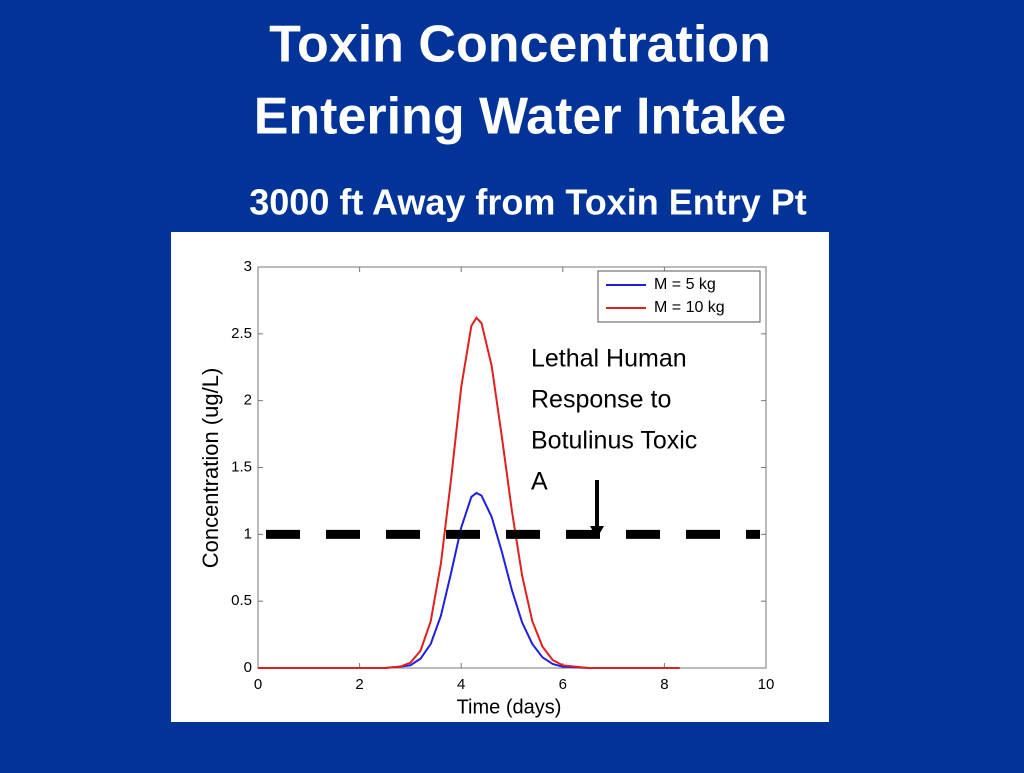 The width and height of the screenshot is (1024, 773). What do you see at coordinates (241, 600) in the screenshot?
I see `y-tick-label: 0.5` at bounding box center [241, 600].